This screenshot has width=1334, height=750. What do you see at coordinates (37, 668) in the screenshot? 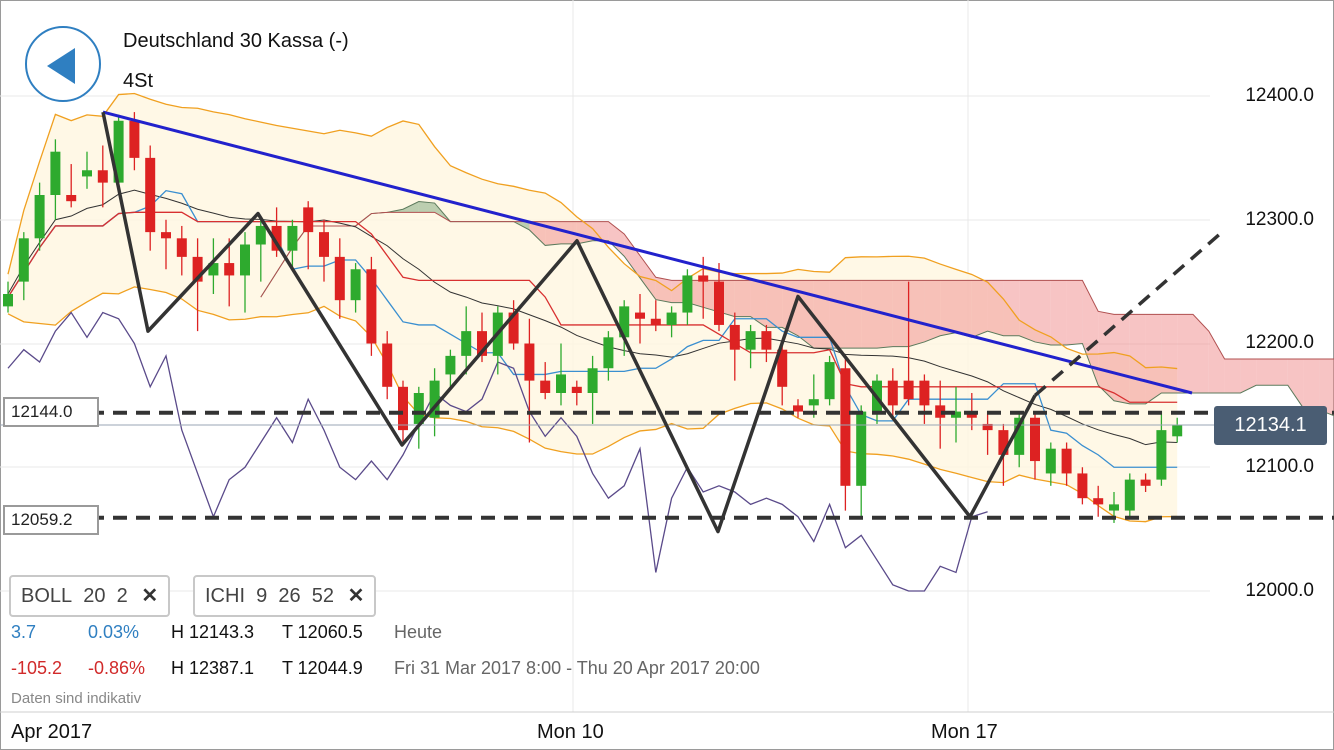
I see `period-change: -105.2` at bounding box center [37, 668].